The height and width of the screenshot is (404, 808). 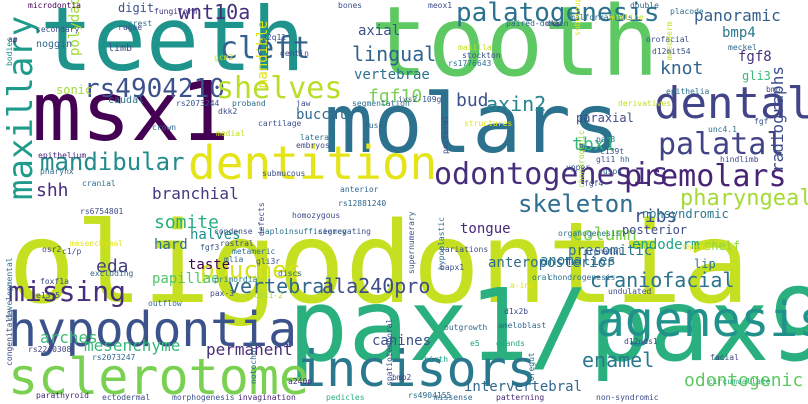 What do you see at coordinates (641, 341) in the screenshot?
I see `word-d12nds1: d12nds1` at bounding box center [641, 341].